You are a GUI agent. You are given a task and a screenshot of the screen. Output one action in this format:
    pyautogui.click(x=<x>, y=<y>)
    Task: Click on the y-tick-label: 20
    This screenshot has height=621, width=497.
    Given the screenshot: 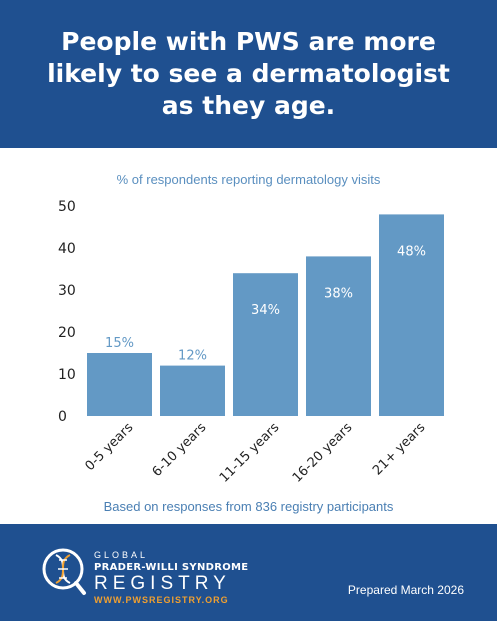 What is the action you would take?
    pyautogui.click(x=67, y=333)
    